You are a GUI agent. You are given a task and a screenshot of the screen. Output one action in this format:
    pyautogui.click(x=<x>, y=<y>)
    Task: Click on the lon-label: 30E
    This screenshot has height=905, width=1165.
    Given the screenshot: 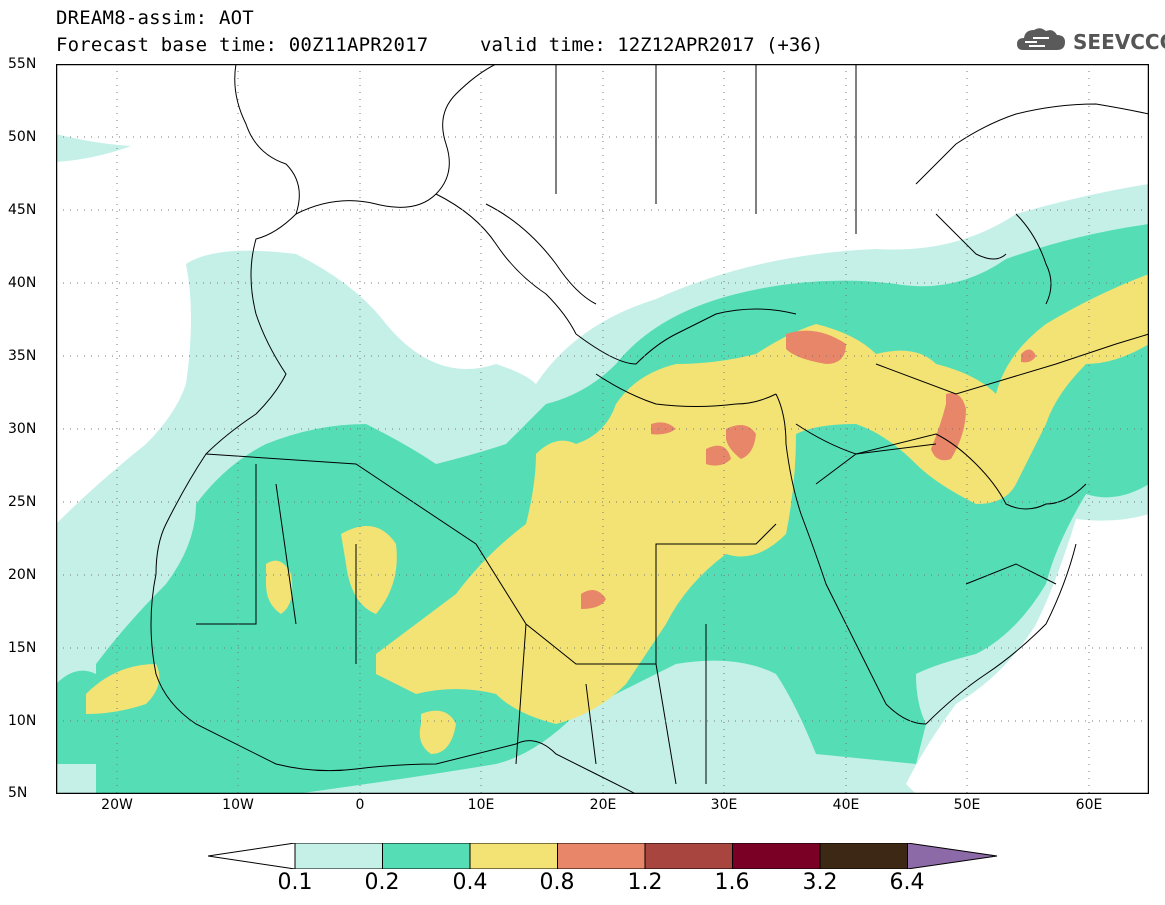 What is the action you would take?
    pyautogui.click(x=724, y=805)
    